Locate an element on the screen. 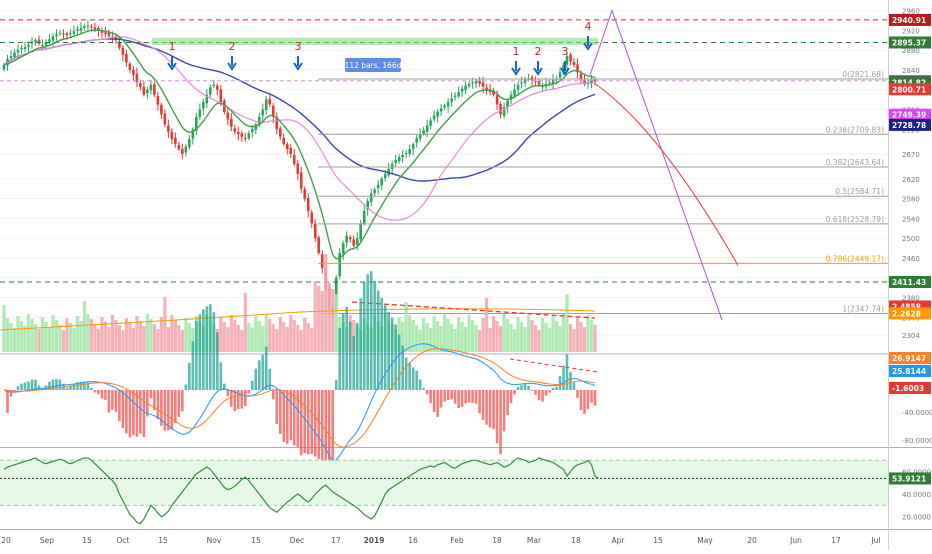  price-tick-label: 2304 is located at coordinates (911, 336).